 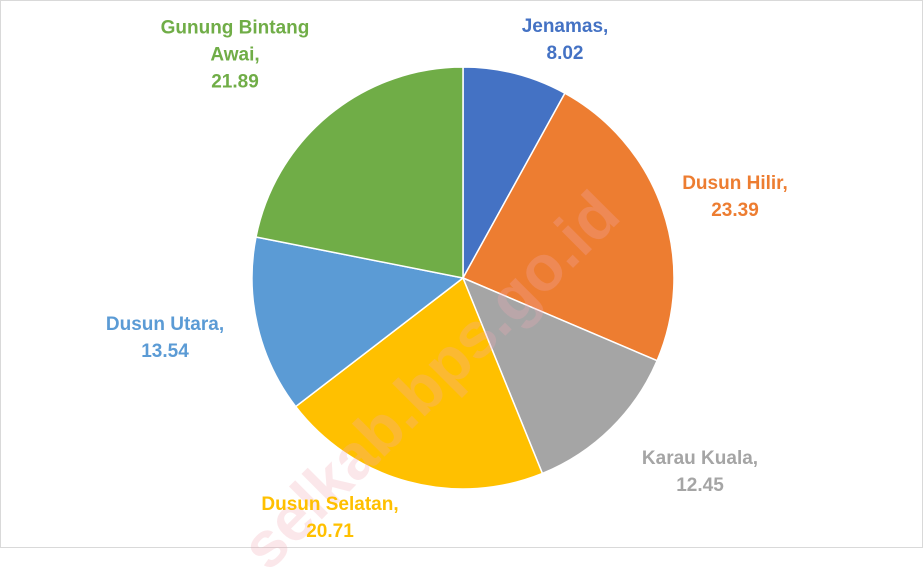 What do you see at coordinates (329, 518) in the screenshot?
I see `data-label: Dusun Selatan, 20.71` at bounding box center [329, 518].